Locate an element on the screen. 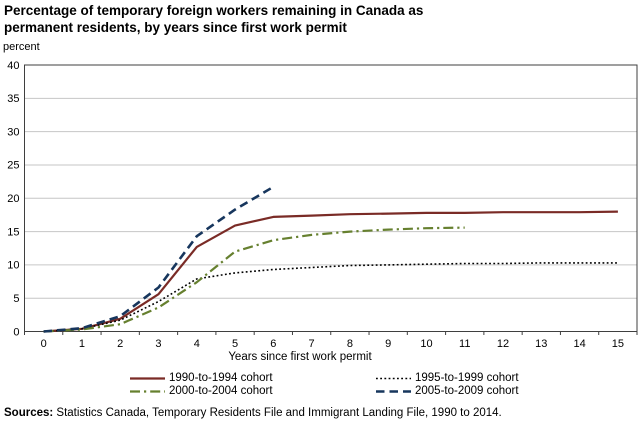  y-axis-unit-label: percent is located at coordinates (21, 47).